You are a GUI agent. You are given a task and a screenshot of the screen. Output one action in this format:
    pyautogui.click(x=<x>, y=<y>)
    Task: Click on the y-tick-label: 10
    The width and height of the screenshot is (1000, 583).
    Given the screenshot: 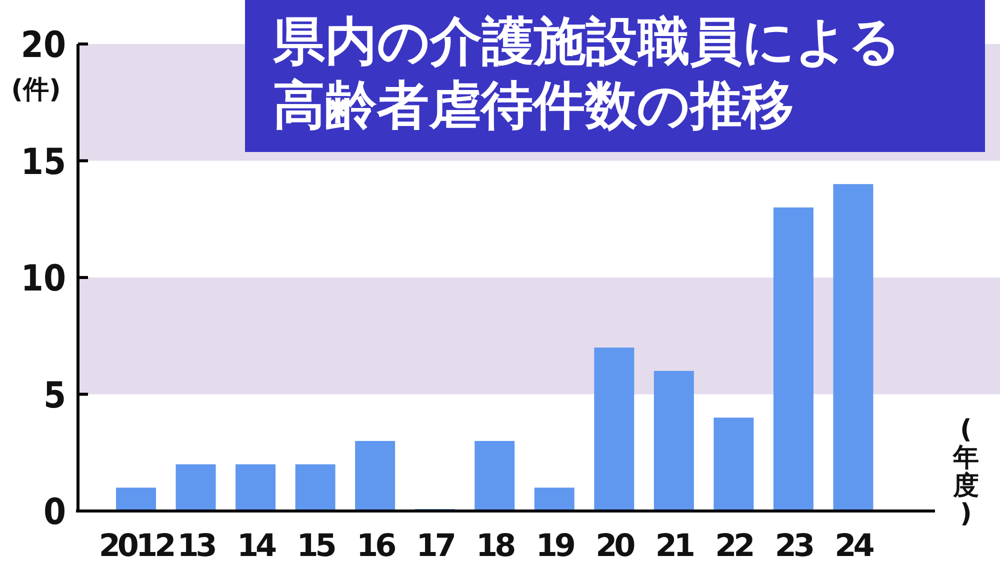 What is the action you would take?
    pyautogui.click(x=43, y=279)
    